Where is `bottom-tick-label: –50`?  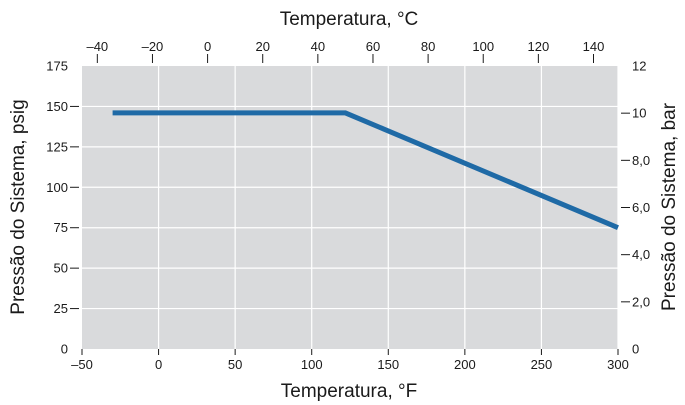
bottom-tick-label: –50 is located at coordinates (82, 364).